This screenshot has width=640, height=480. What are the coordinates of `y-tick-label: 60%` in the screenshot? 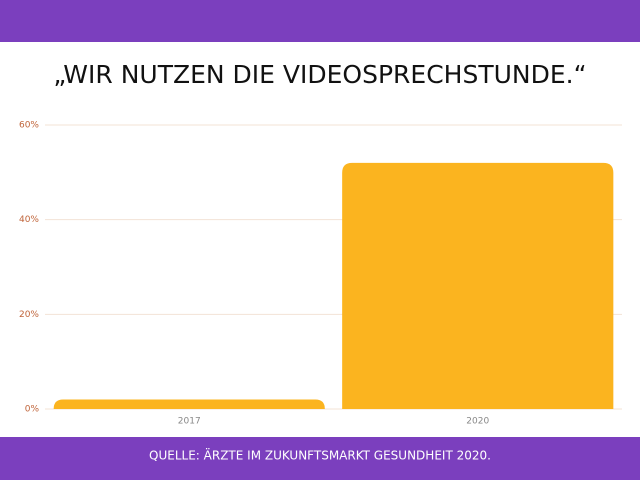 It's located at (29, 126).